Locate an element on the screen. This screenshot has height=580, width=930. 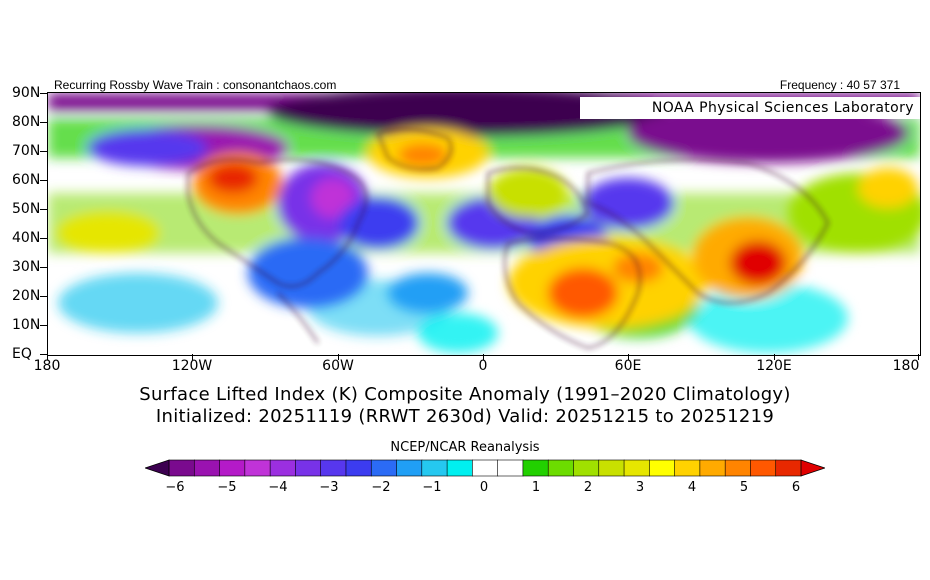
colorbar-label: −5 is located at coordinates (227, 487).